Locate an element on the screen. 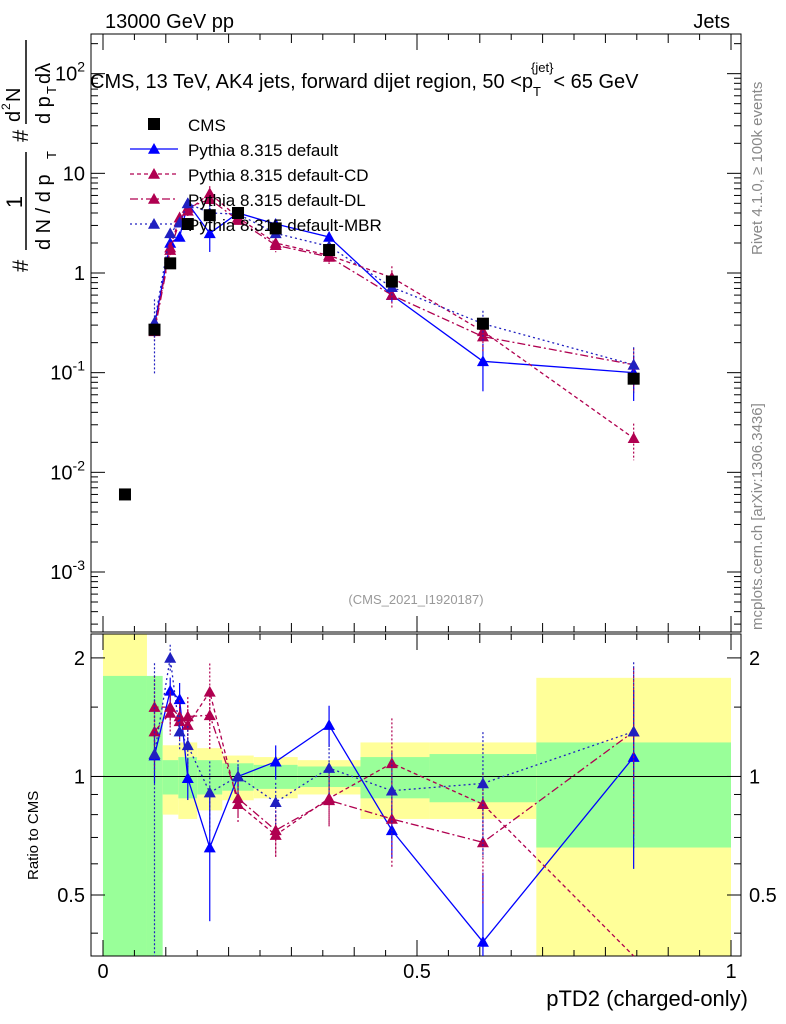 Image resolution: width=786 pixels, height=1024 pixels. svg-text: d is located at coordinates (14, 116).